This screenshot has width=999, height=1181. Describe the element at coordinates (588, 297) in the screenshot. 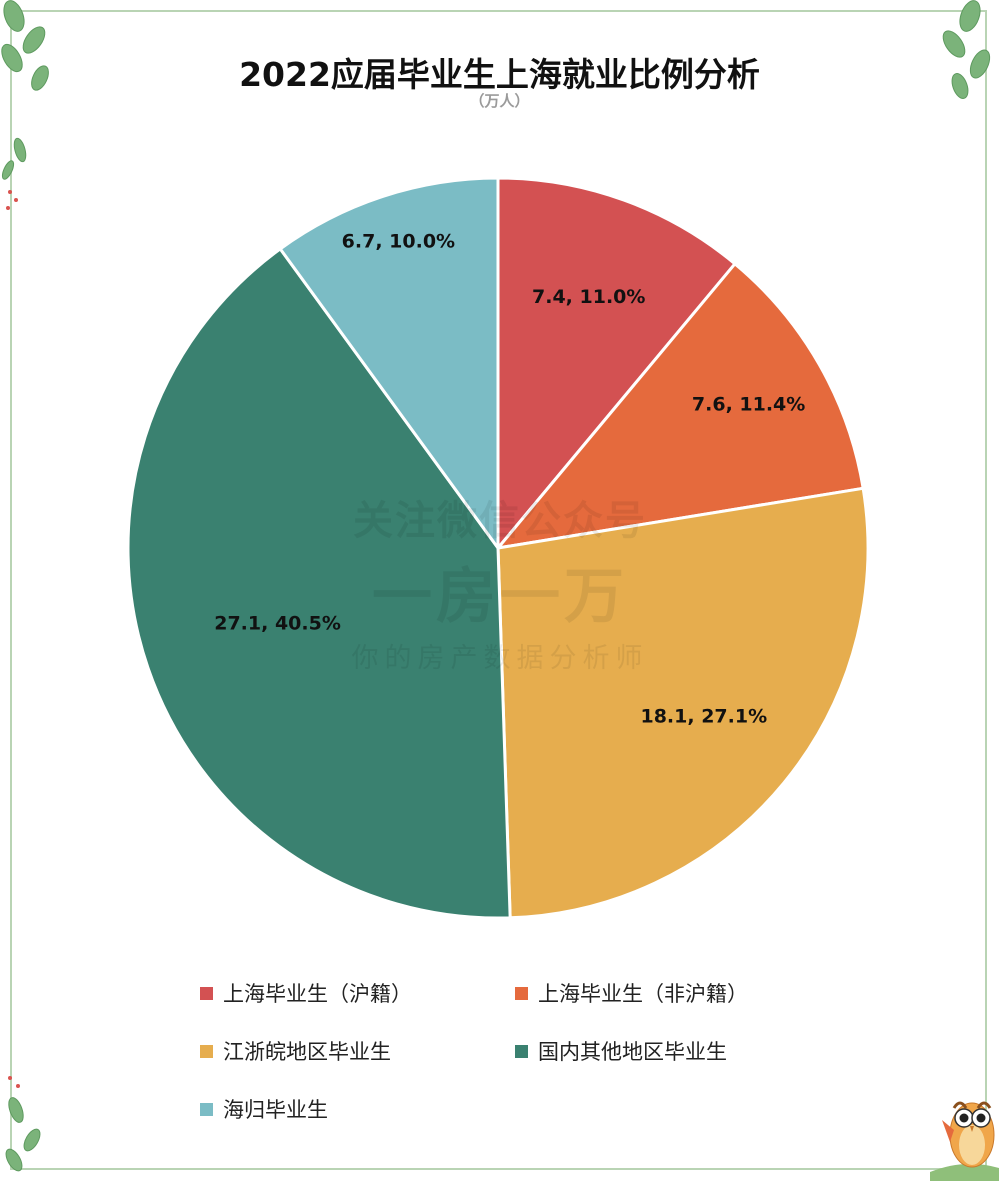

I see `slice-data-label: 7.4, 11.0%` at that location.